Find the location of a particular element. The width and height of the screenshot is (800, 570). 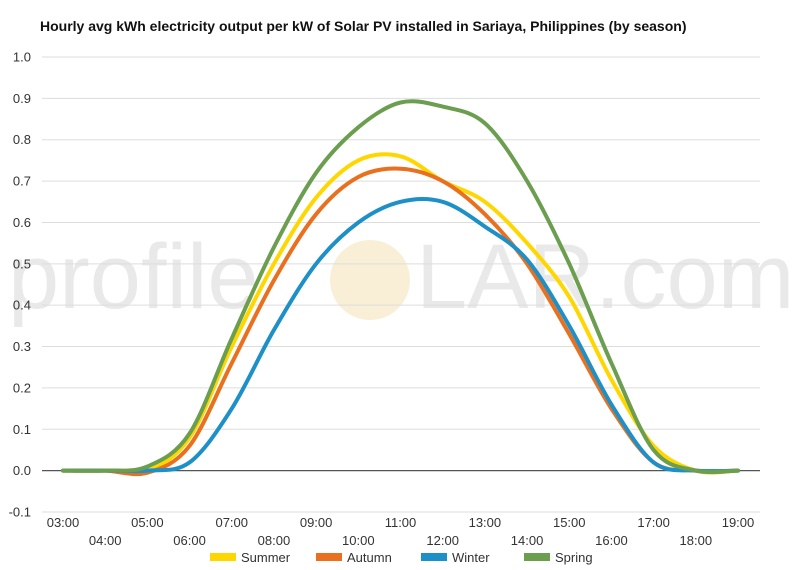

x-tick-label: 04:00 is located at coordinates (105, 540).